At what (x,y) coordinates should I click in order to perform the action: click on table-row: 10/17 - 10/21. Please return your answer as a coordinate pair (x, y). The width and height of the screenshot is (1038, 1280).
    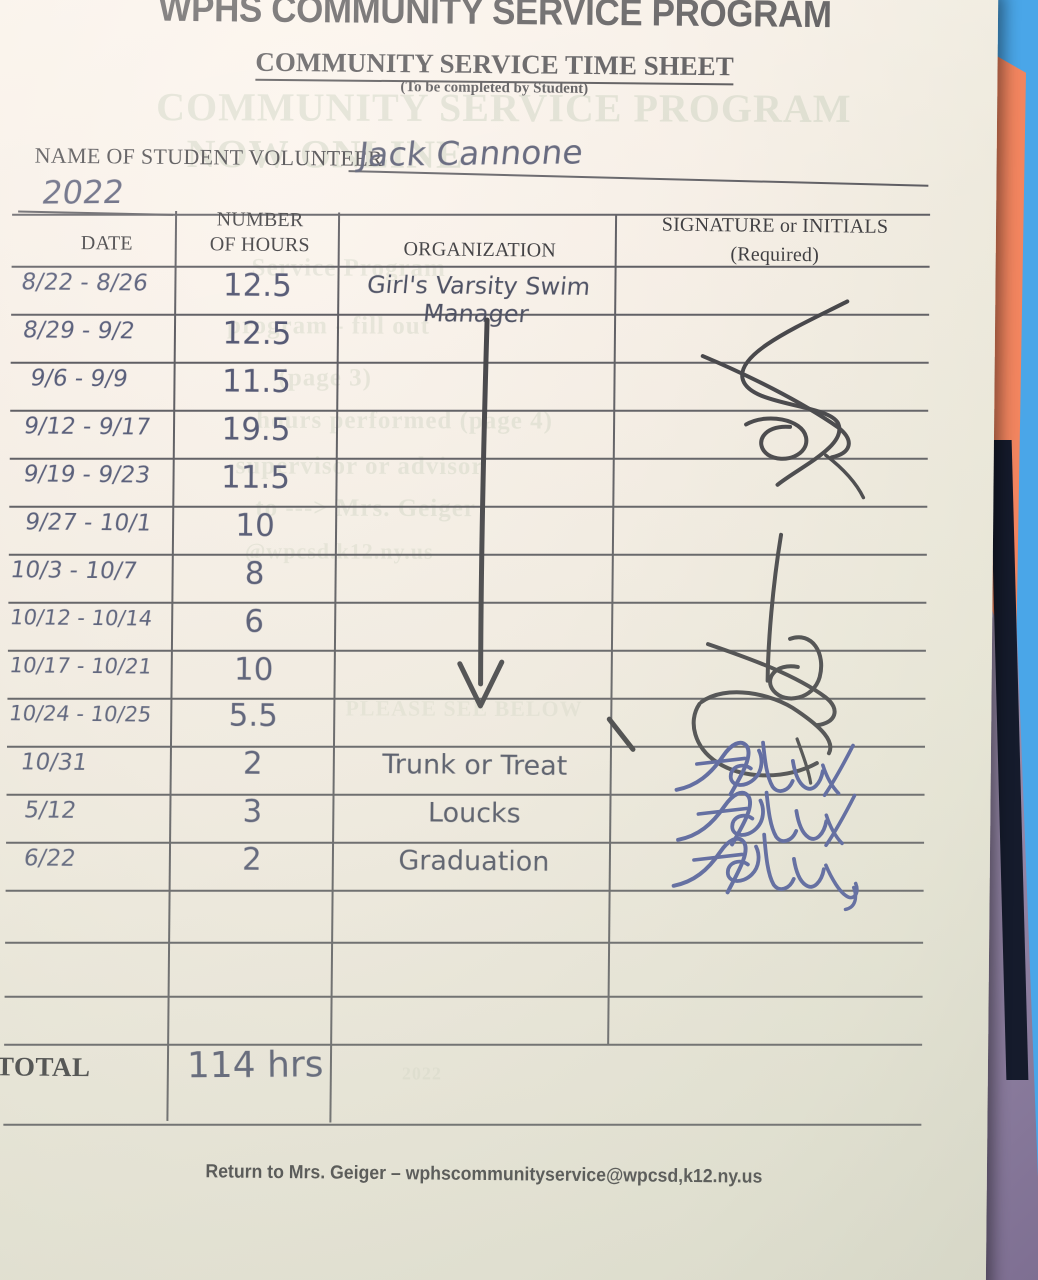
    Looking at the image, I should click on (80, 666).